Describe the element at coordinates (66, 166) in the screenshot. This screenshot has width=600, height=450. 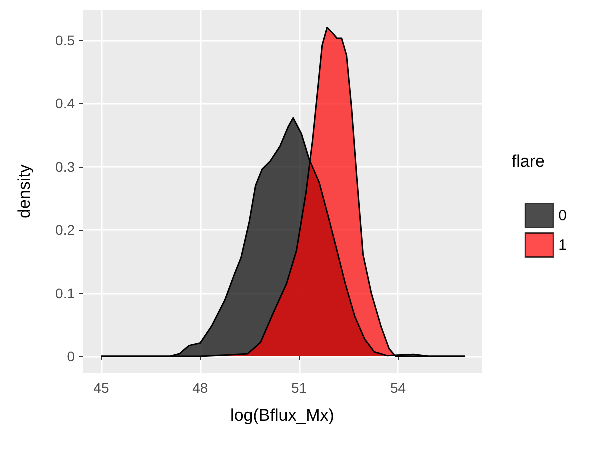
I see `y-tick-label: 0.3` at that location.